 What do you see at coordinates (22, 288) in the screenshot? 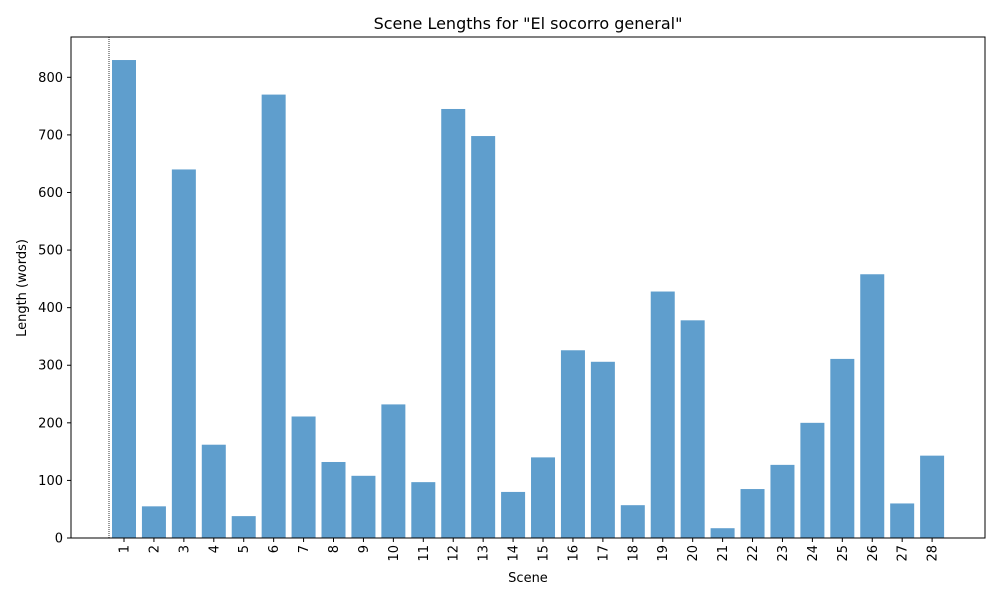
I see `y-axis-label: Length (words)` at bounding box center [22, 288].